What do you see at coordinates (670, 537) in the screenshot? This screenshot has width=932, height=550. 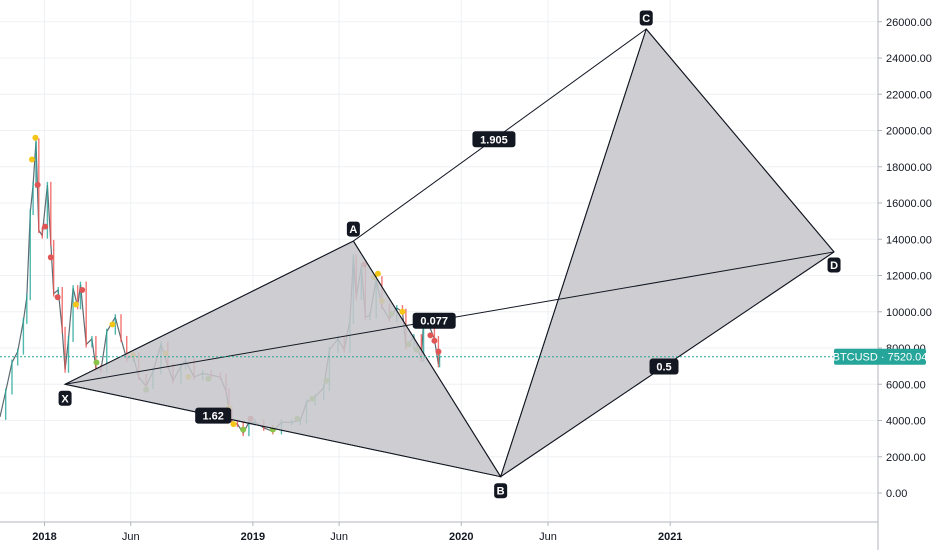 I see `x-tick-label: 2021` at bounding box center [670, 537].